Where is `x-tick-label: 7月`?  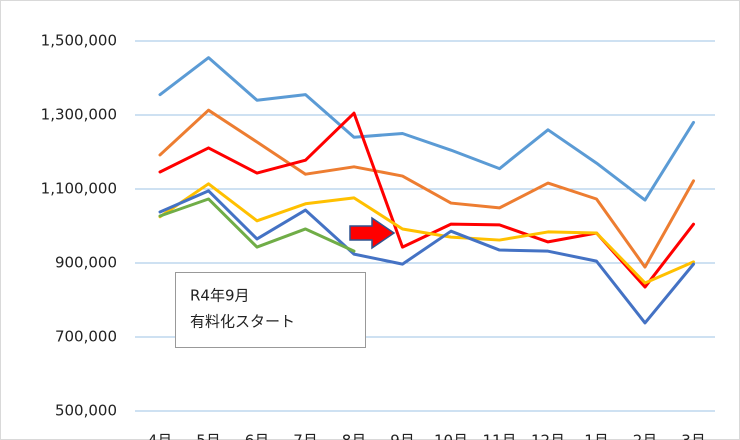
x-tick-label: 7月 is located at coordinates (305, 436).